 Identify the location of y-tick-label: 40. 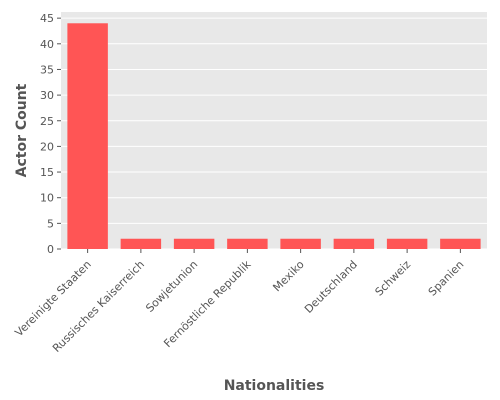
(47, 44).